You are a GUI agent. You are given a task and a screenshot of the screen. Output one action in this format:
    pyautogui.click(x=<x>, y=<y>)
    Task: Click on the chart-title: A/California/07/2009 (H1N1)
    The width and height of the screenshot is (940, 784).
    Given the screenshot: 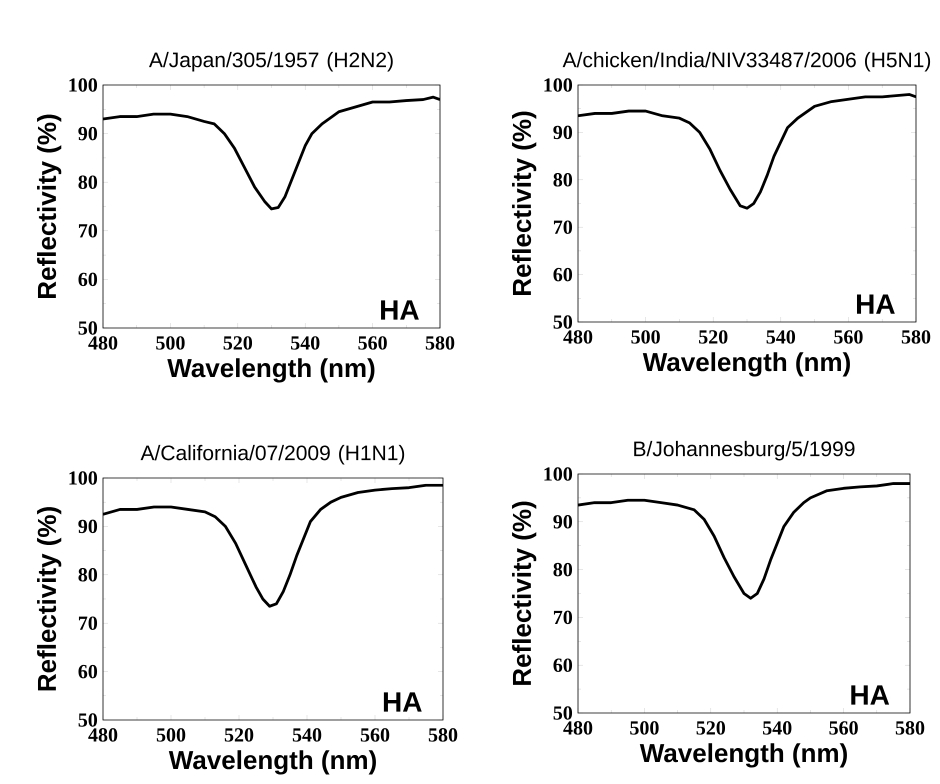 What is the action you would take?
    pyautogui.click(x=272, y=454)
    